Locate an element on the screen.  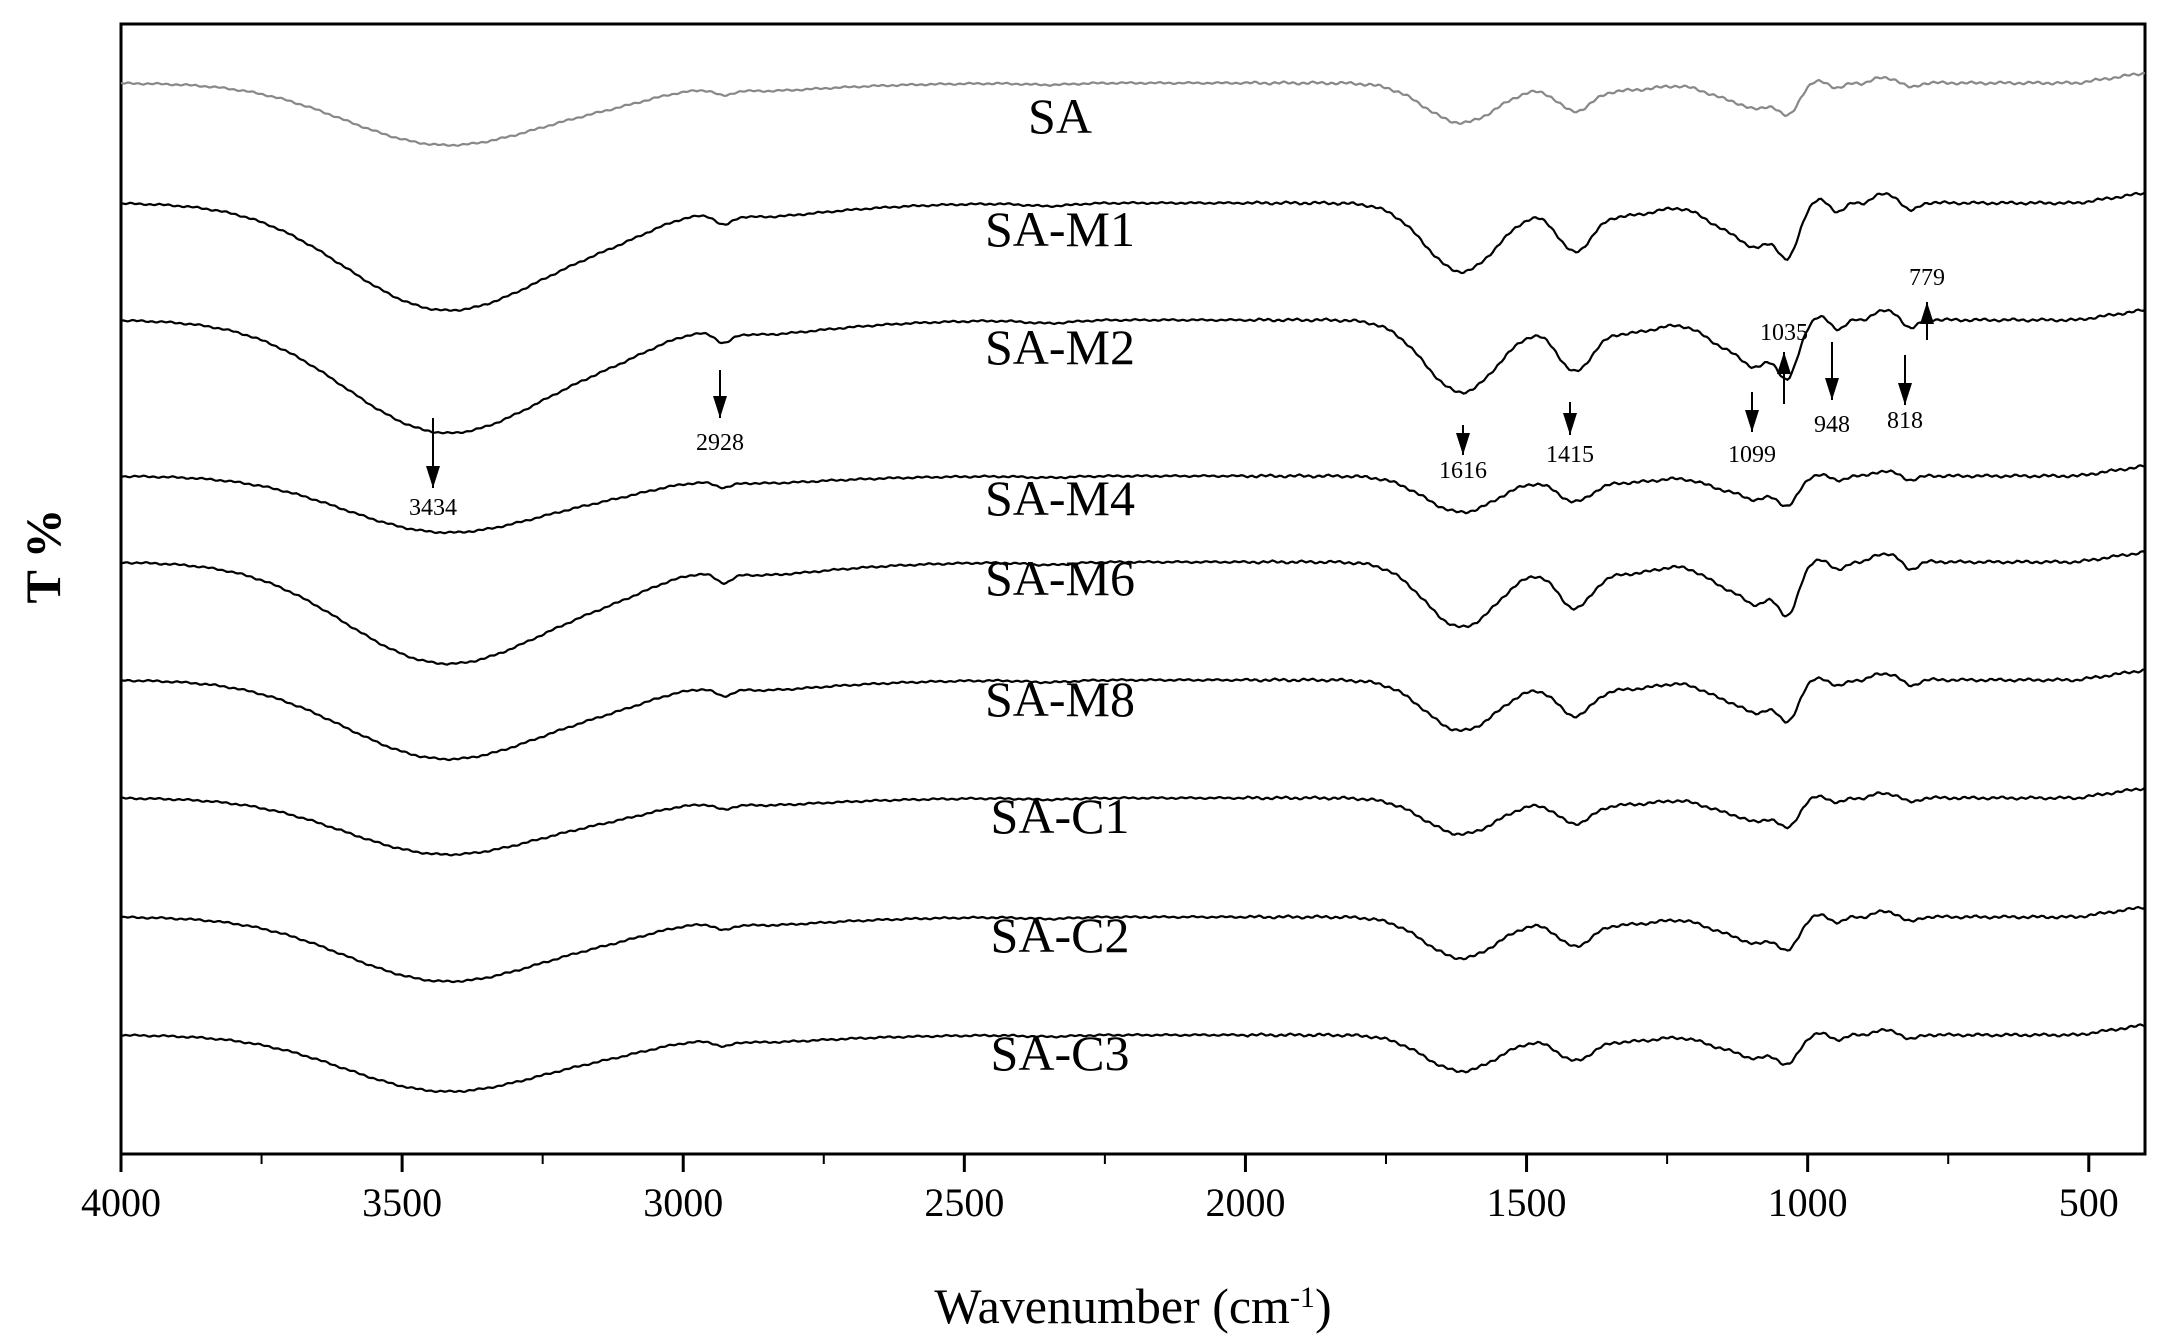
y-axis-title: T % is located at coordinates (43, 556).